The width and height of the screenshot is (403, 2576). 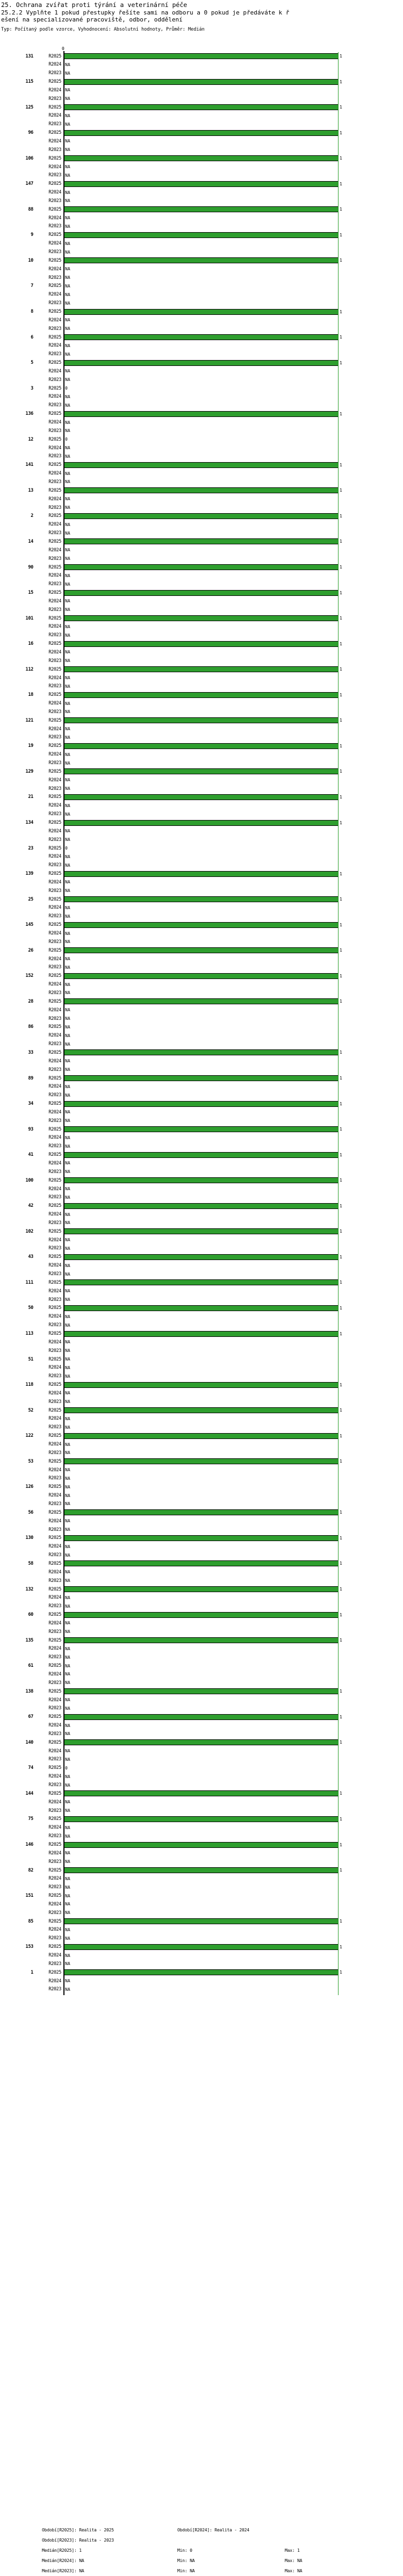 What do you see at coordinates (186, 2560) in the screenshot?
I see `legend-min-2024: Min: NA` at bounding box center [186, 2560].